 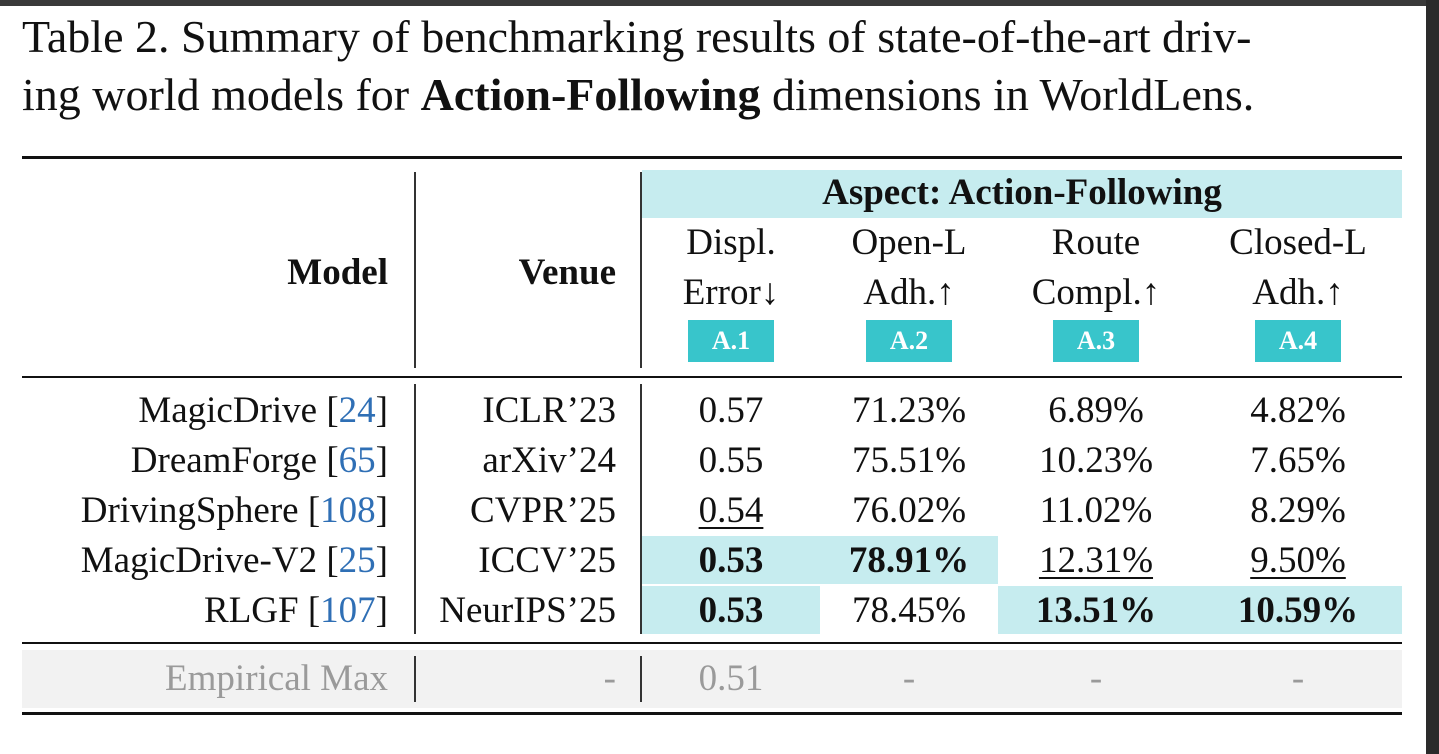 I want to click on row3-val3: 11.02%, so click(x=1096, y=510).